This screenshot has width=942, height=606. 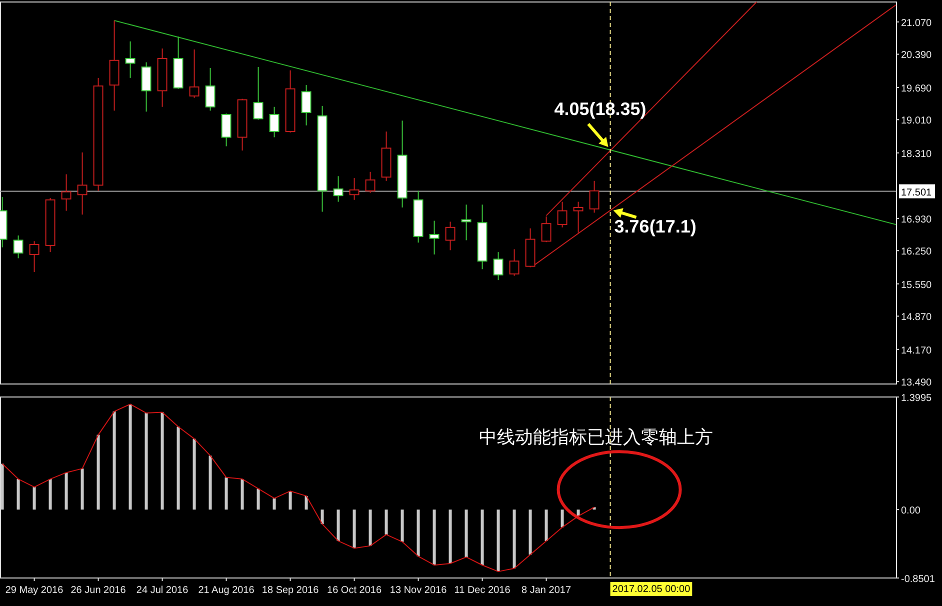 What do you see at coordinates (655, 226) in the screenshot?
I see `annotation: 3.76(17.1)` at bounding box center [655, 226].